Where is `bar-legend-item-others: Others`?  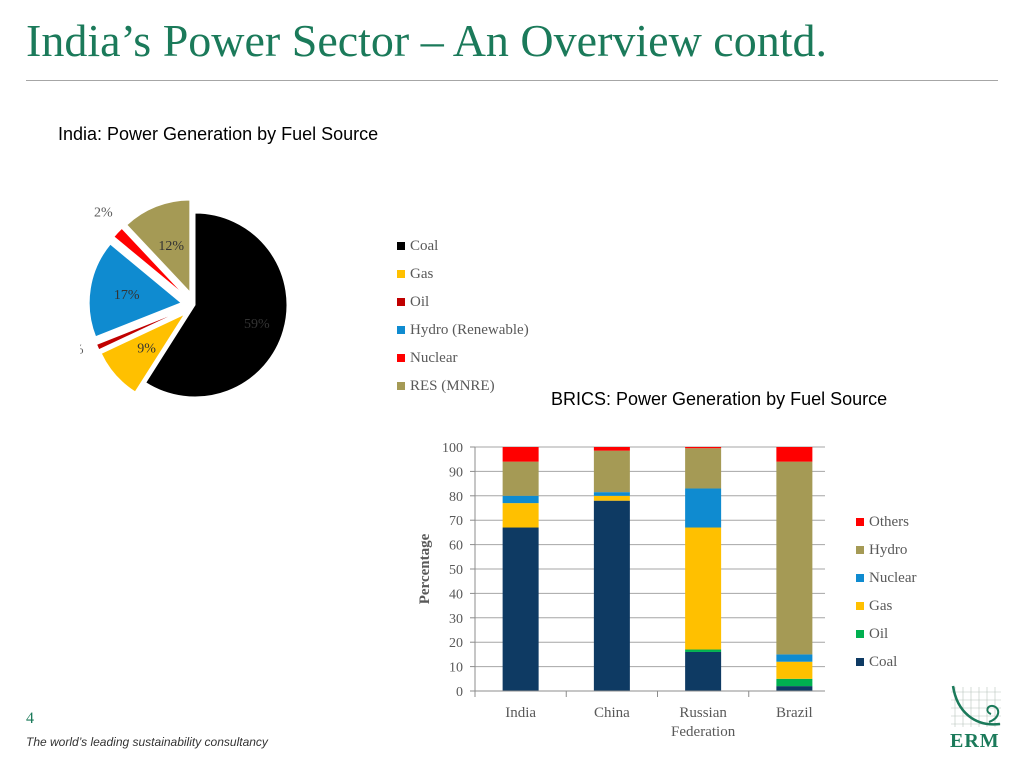 bar-legend-item-others: Others is located at coordinates (886, 522).